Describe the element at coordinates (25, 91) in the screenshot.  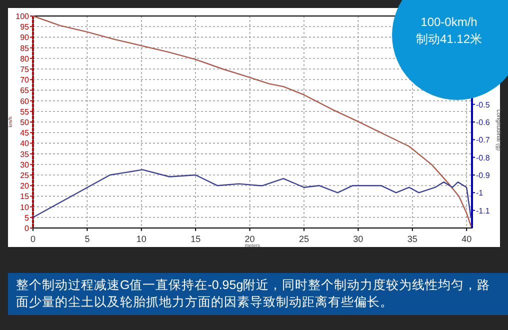
I see `y-tick-label: 65` at that location.